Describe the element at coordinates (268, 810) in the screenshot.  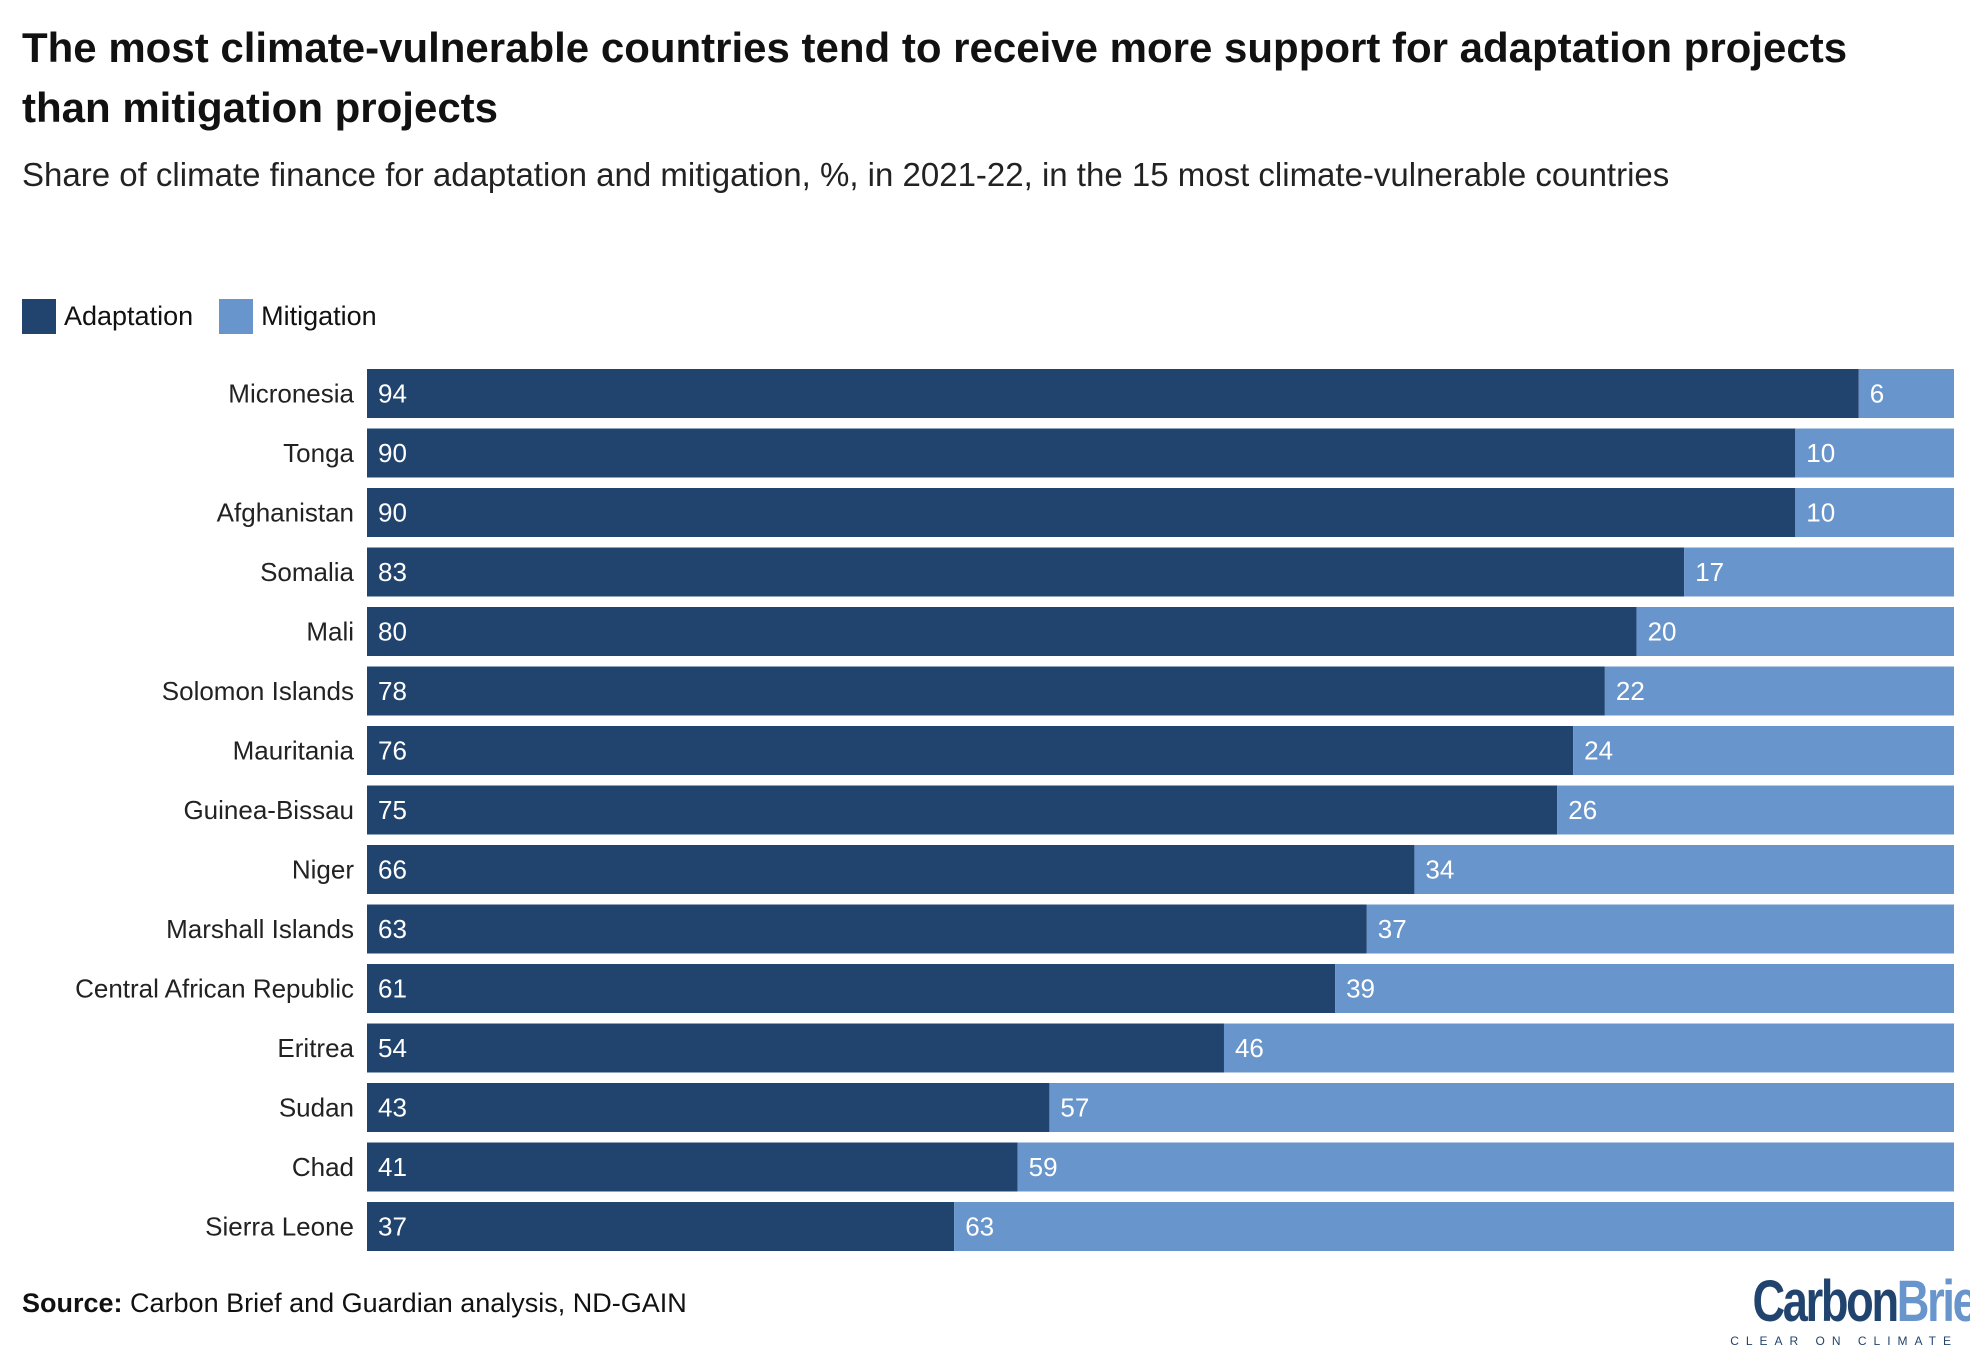
I see `category-label: Guinea-Bissau` at that location.